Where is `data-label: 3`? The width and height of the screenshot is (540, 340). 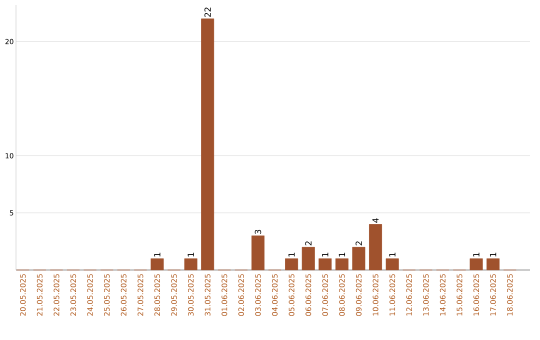 data-label: 3 is located at coordinates (258, 232).